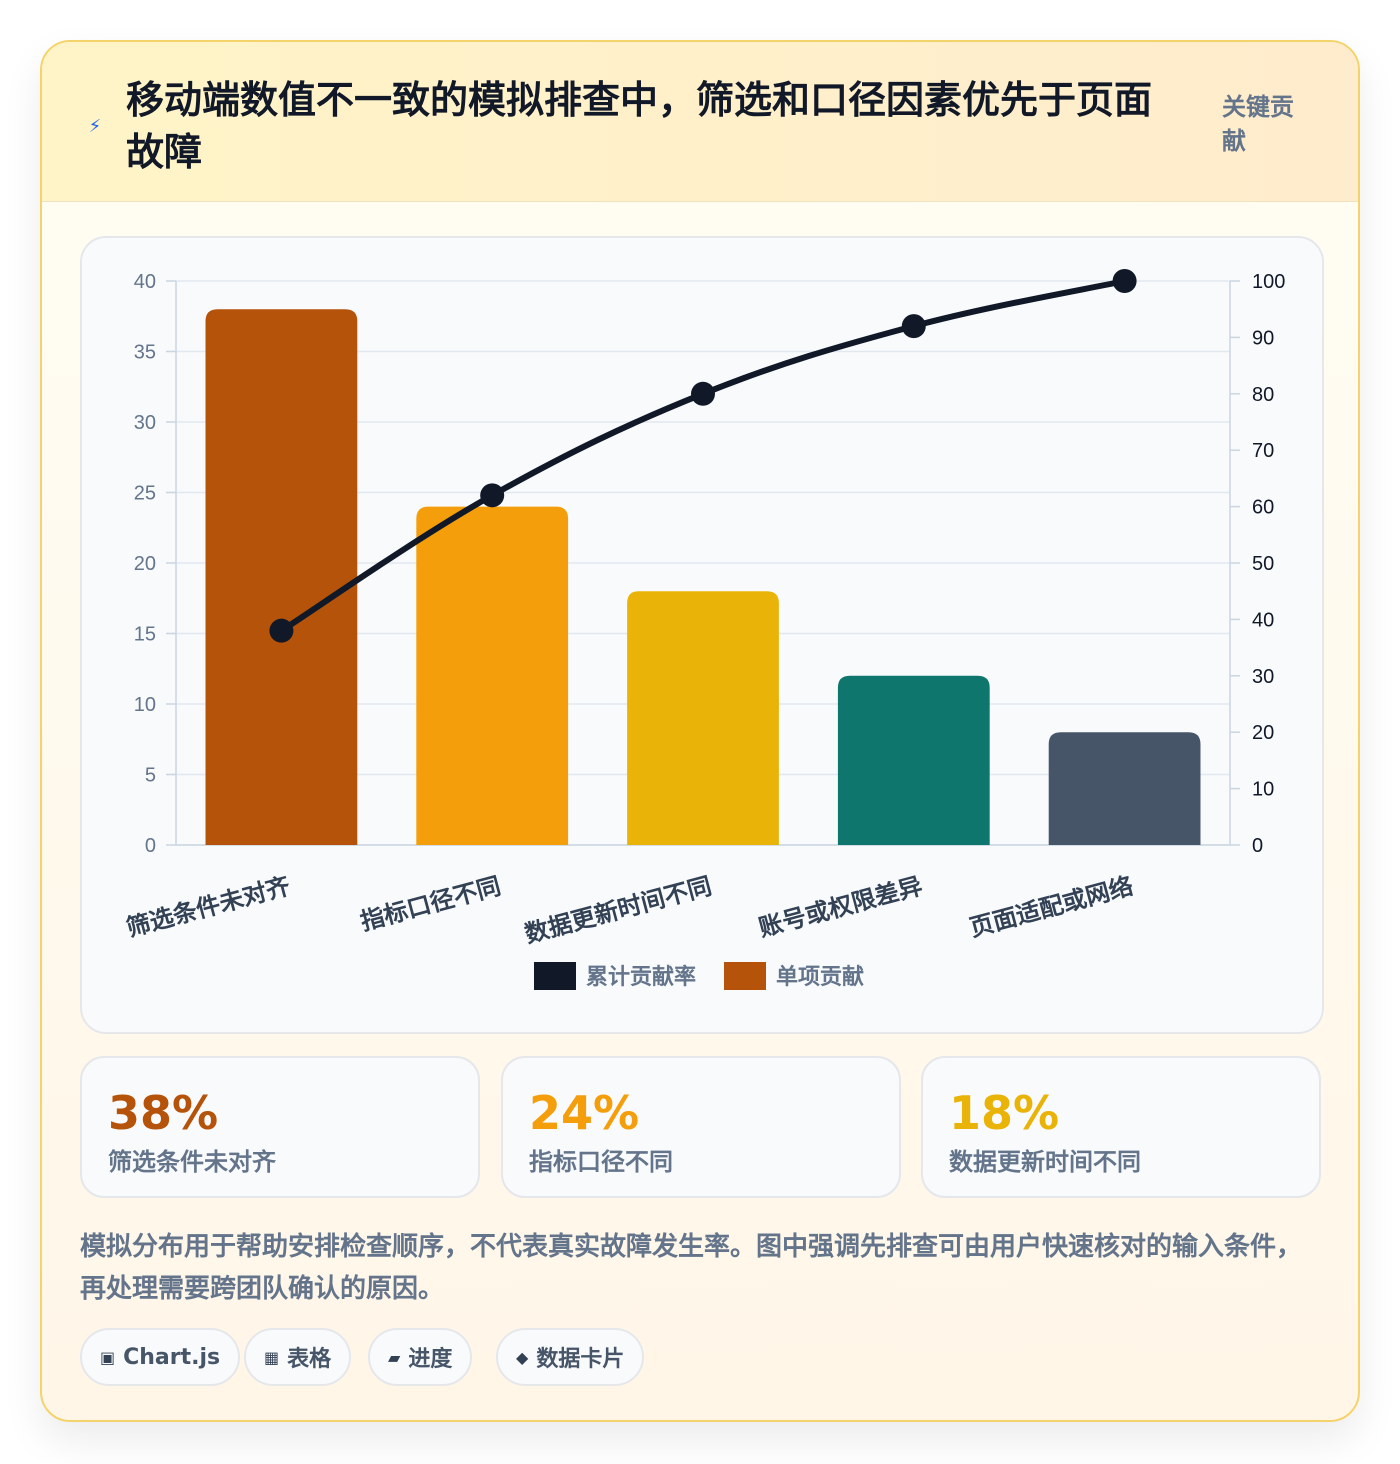  Describe the element at coordinates (841, 907) in the screenshot. I see `x-tick-label: 账号或权限差异` at that location.